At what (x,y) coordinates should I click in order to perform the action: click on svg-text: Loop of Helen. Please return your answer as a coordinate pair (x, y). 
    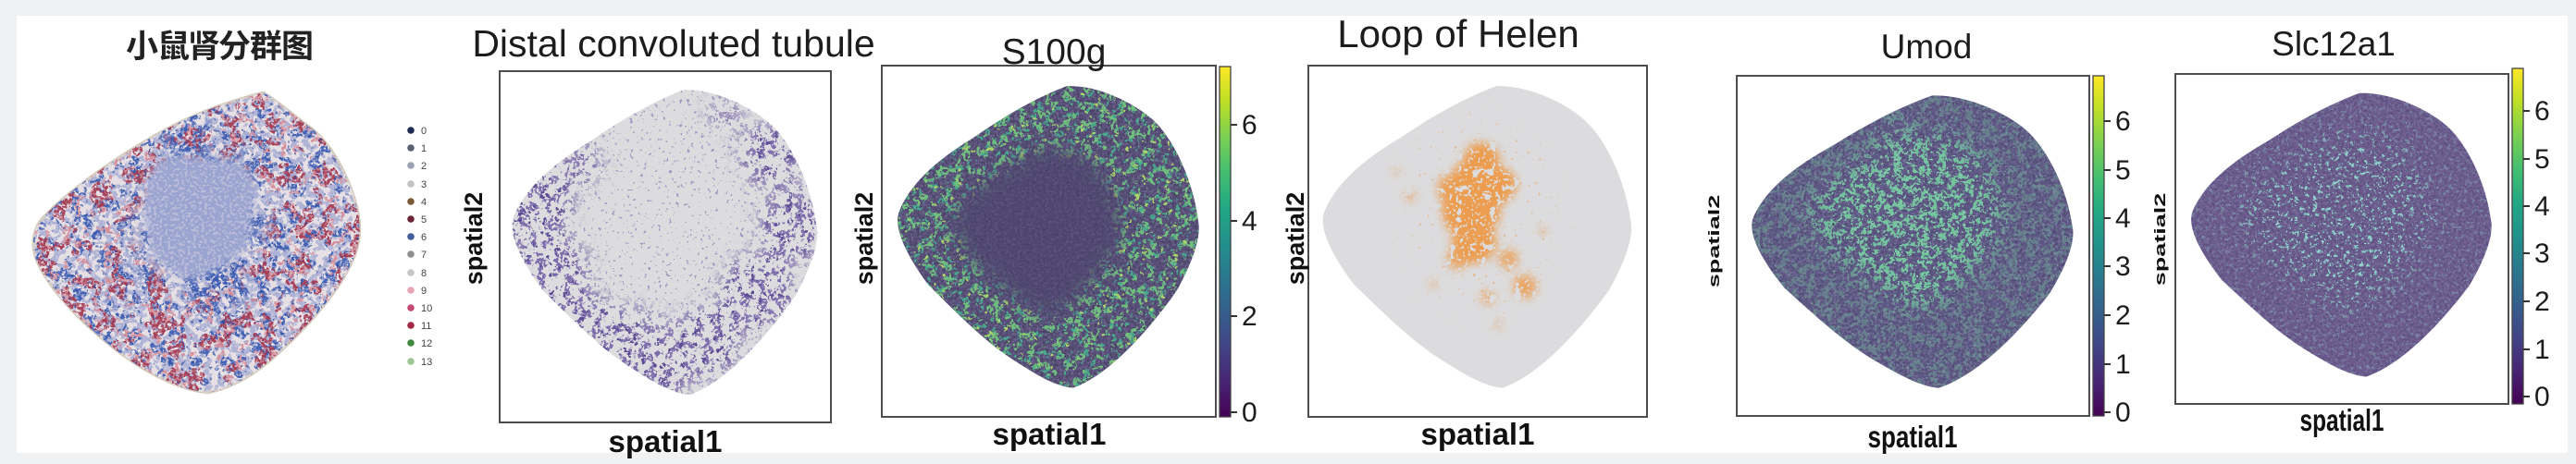
    Looking at the image, I should click on (1458, 33).